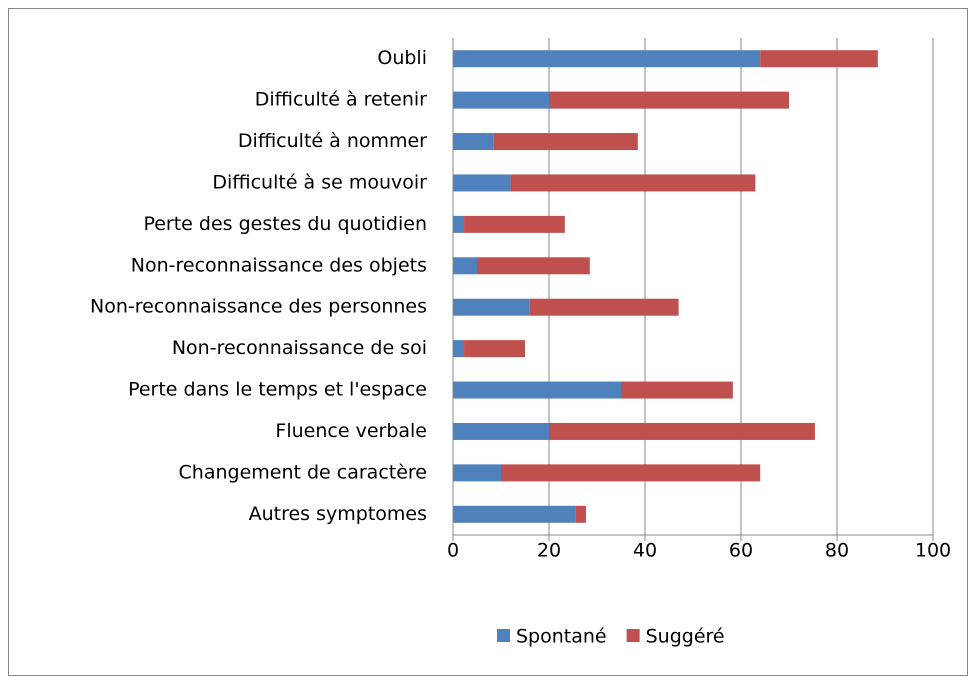  Describe the element at coordinates (645, 551) in the screenshot. I see `x-tick-label: 40` at that location.